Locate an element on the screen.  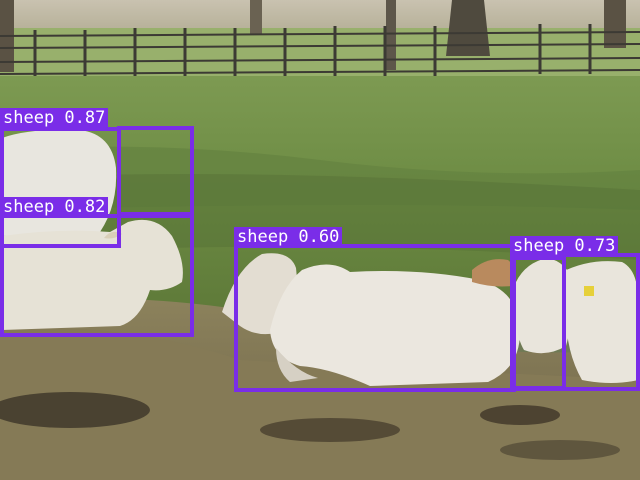
detection-box-extension is located at coordinates (155, 171).